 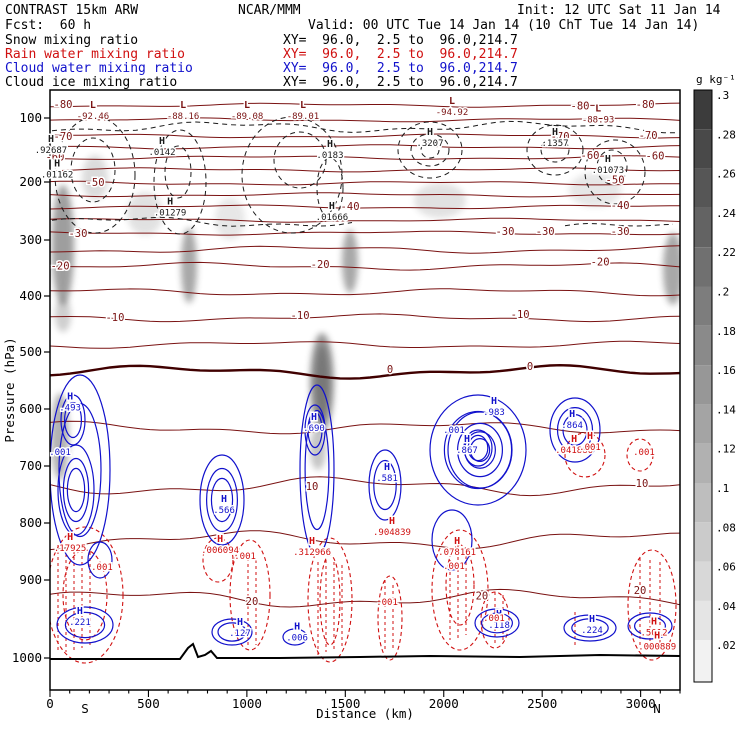 I want to click on svg-text: 300, so click(x=30, y=239).